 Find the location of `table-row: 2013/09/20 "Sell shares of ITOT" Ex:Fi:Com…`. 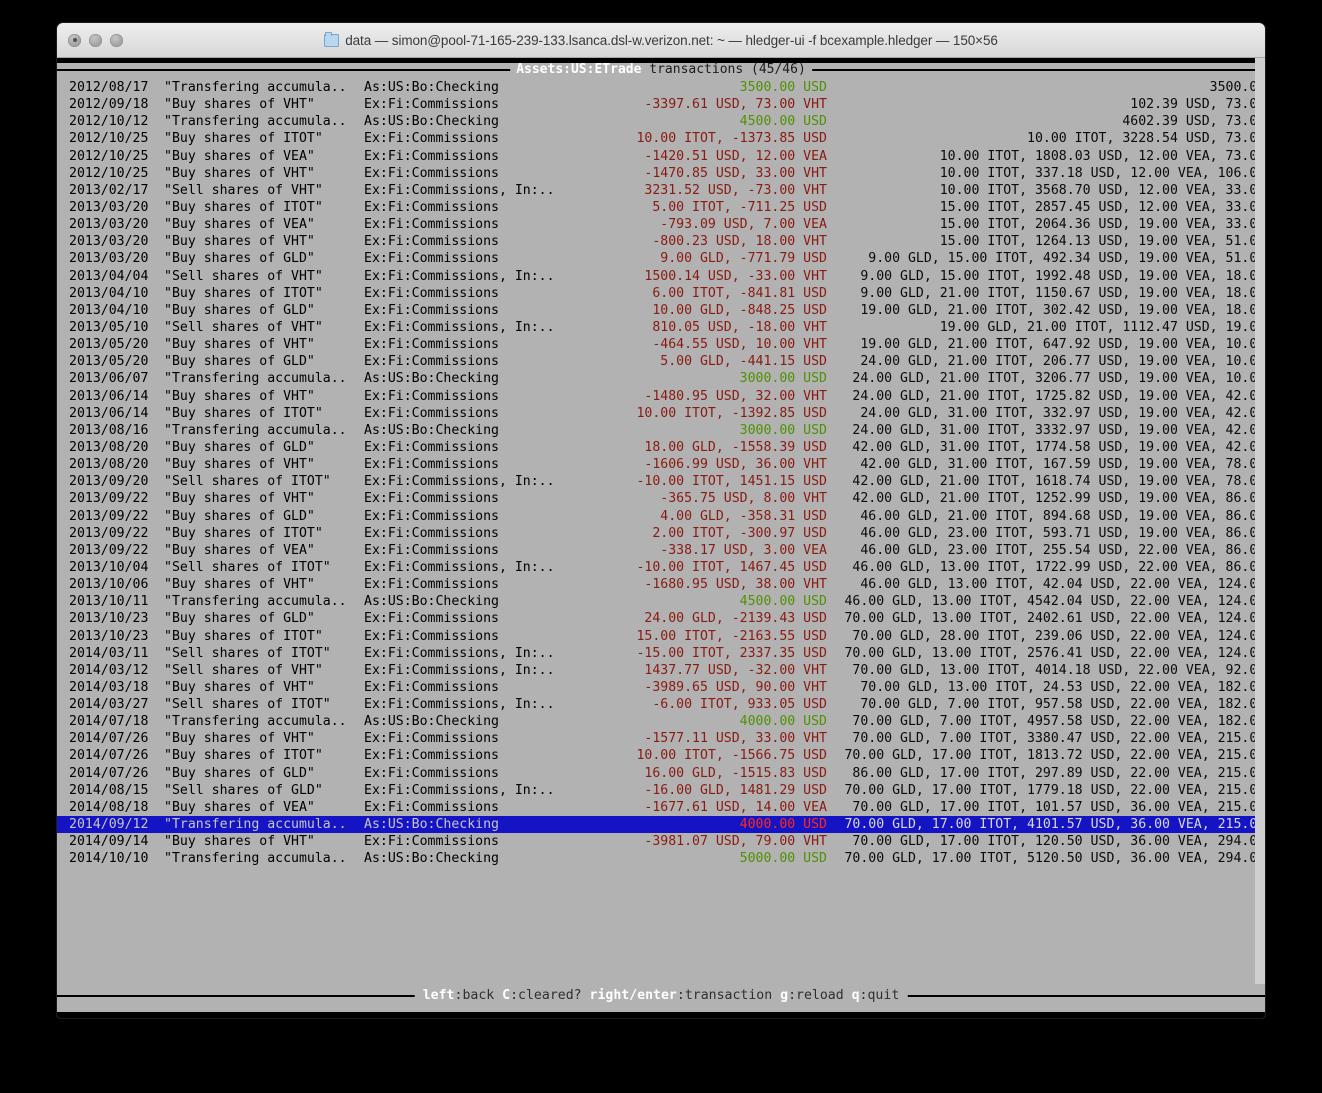

table-row: 2013/09/20 "Sell shares of ITOT" Ex:Fi:Com… is located at coordinates (661, 481).